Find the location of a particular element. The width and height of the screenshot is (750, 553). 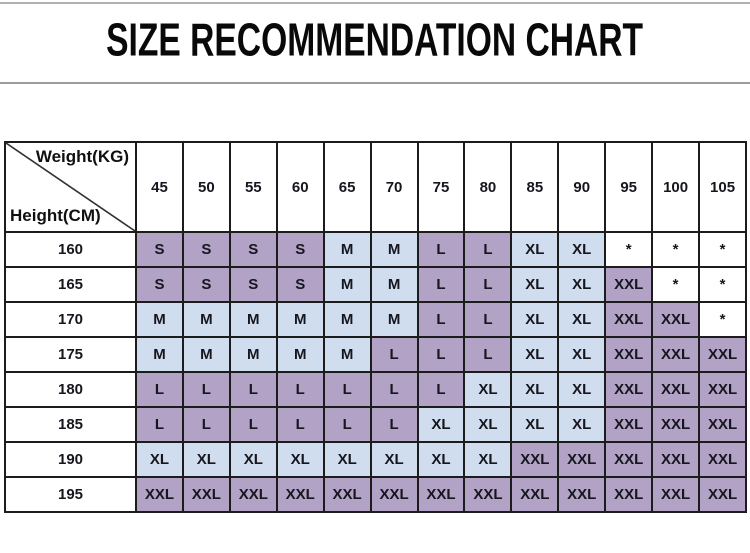

height-label-cell: 160 is located at coordinates (70, 249).